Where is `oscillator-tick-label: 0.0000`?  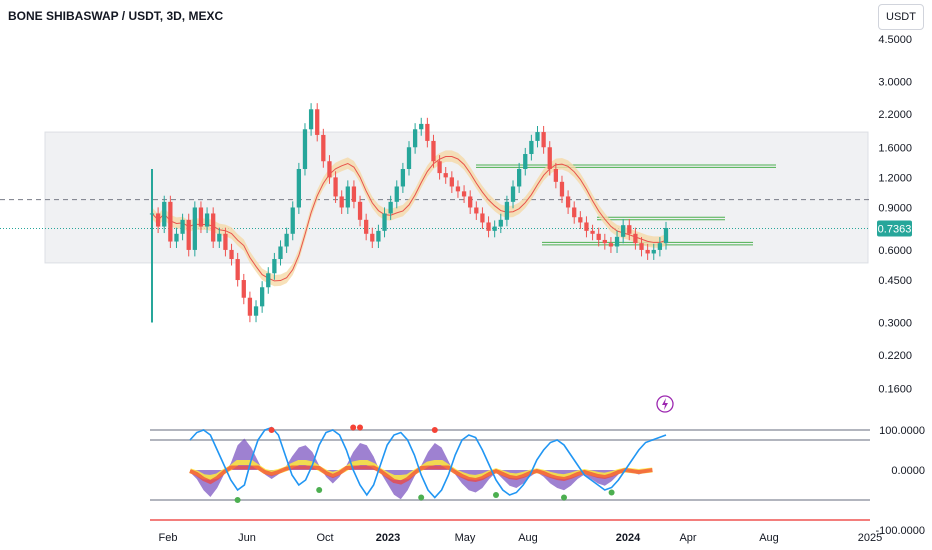
oscillator-tick-label: 0.0000 is located at coordinates (908, 471).